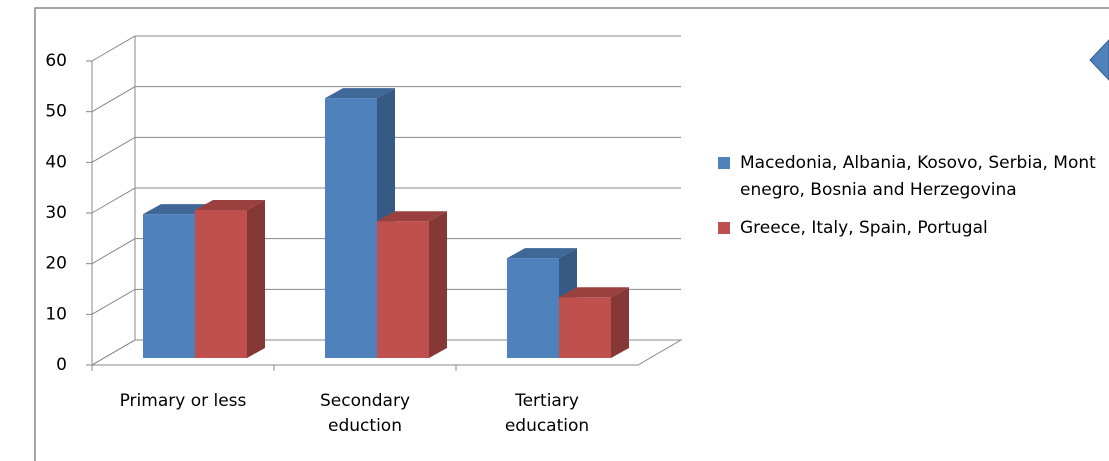  I want to click on y-tick-label: 40, so click(56, 162).